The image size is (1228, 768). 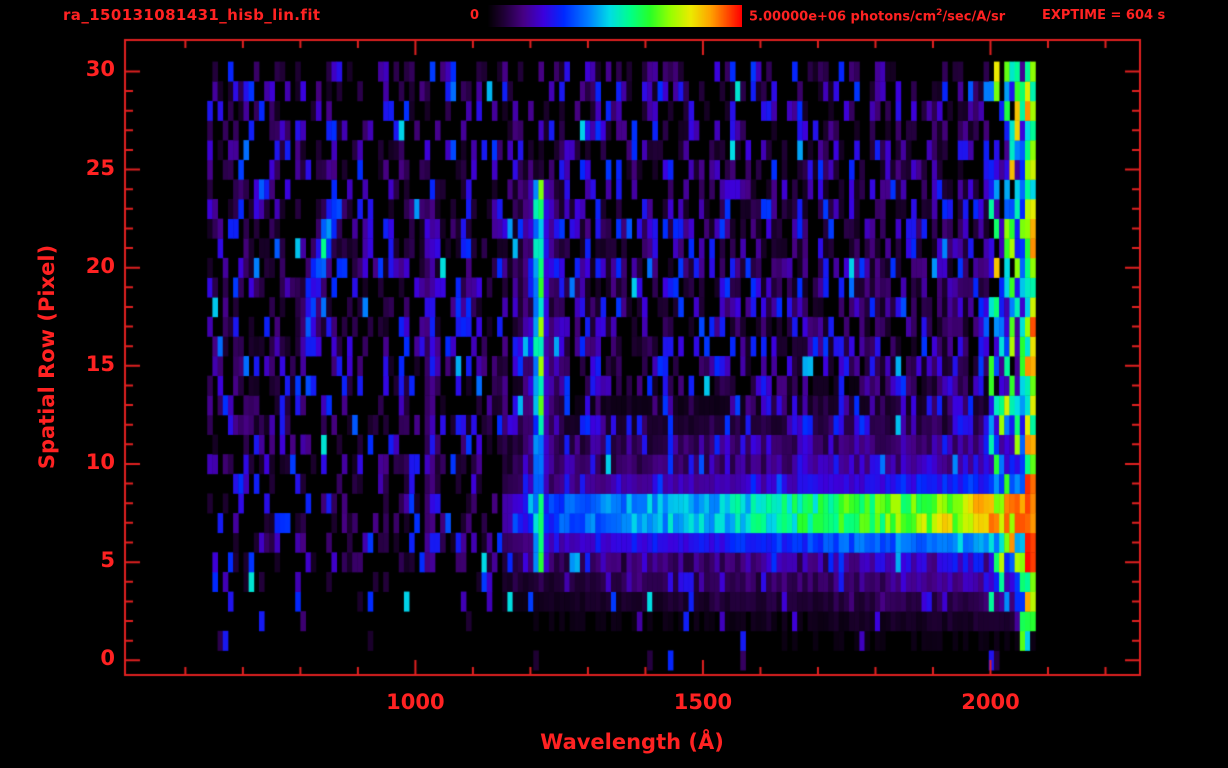 What do you see at coordinates (974, 17) in the screenshot?
I see `colorbar-units-suffix: /sec/A/sr` at bounding box center [974, 17].